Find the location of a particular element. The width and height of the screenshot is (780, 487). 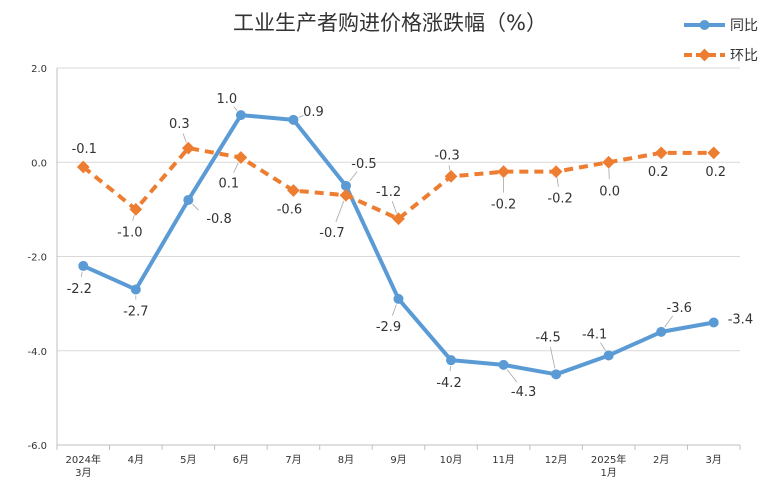

y-tick-label: -6.0 is located at coordinates (37, 446).